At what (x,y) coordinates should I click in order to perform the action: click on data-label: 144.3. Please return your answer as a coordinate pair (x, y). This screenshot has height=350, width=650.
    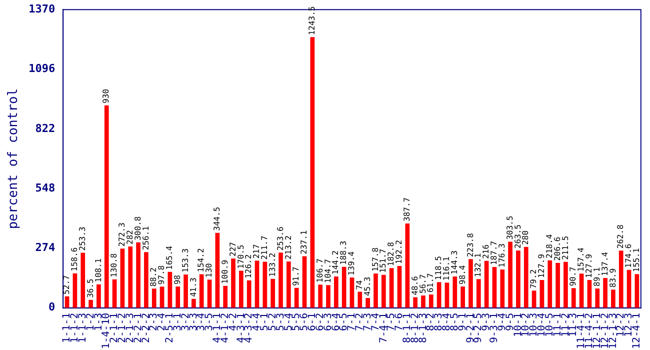
    Looking at the image, I should click on (454, 262).